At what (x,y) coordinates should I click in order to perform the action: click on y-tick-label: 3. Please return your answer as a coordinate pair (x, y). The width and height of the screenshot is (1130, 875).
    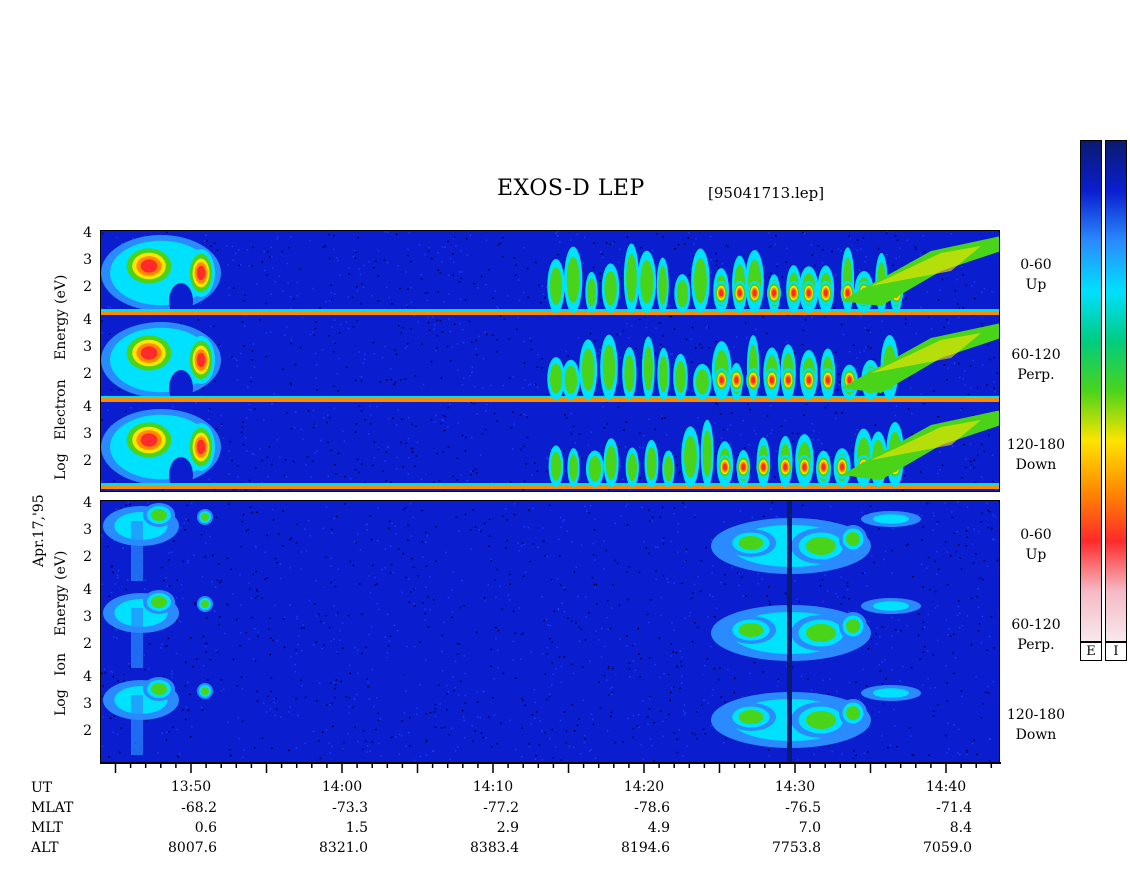
    Looking at the image, I should click on (87, 617).